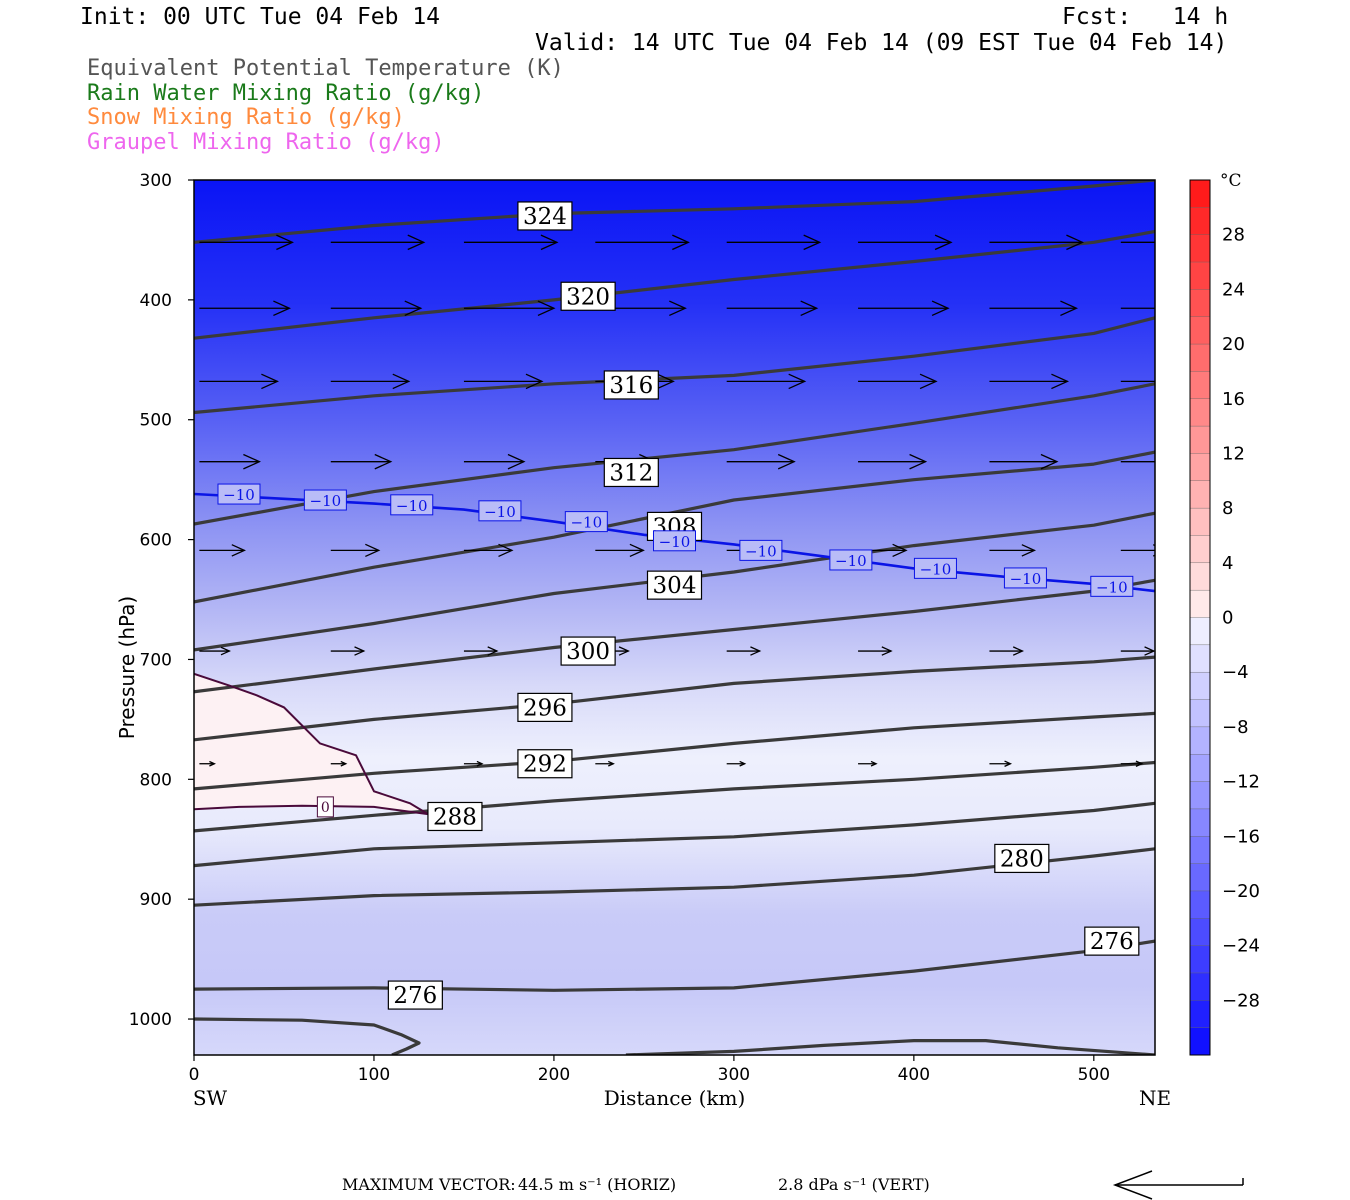 The width and height of the screenshot is (1350, 1200). What do you see at coordinates (325, 68) in the screenshot?
I see `legend-theta-e: Equivalent Potential Temperature (K)` at bounding box center [325, 68].